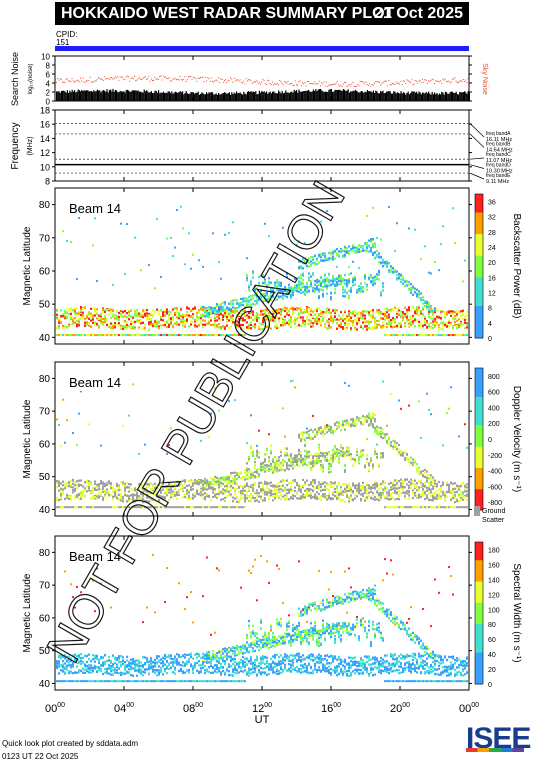  I want to click on freq-band-value: 9.11 MHz, so click(497, 182).